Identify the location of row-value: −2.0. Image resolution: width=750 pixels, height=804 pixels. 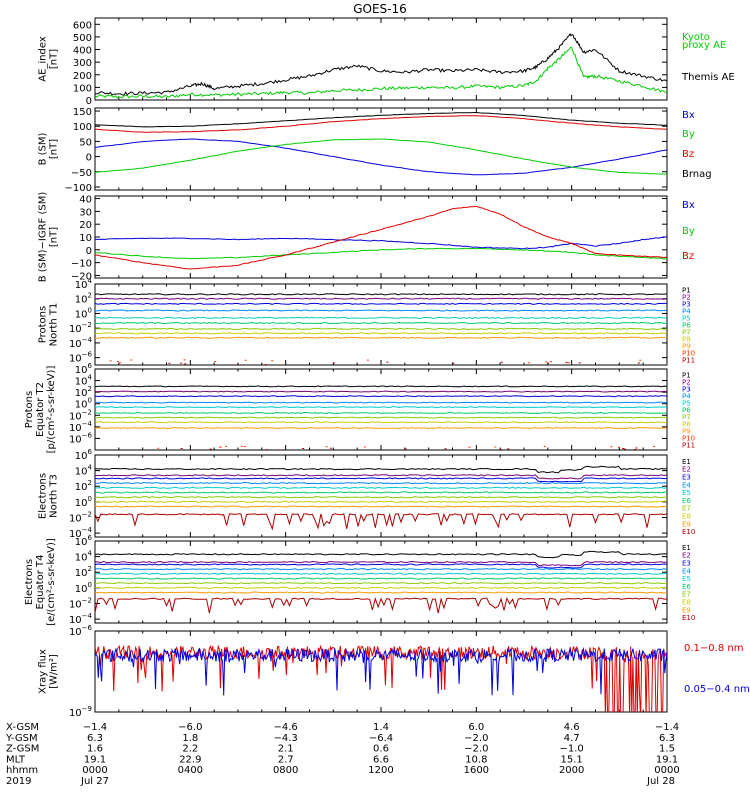
(476, 738).